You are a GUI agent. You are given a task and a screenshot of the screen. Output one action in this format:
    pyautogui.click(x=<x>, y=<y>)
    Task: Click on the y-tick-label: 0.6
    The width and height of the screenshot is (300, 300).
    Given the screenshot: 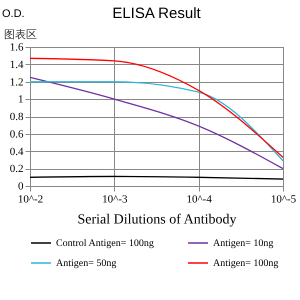 What is the action you would take?
    pyautogui.click(x=17, y=134)
    